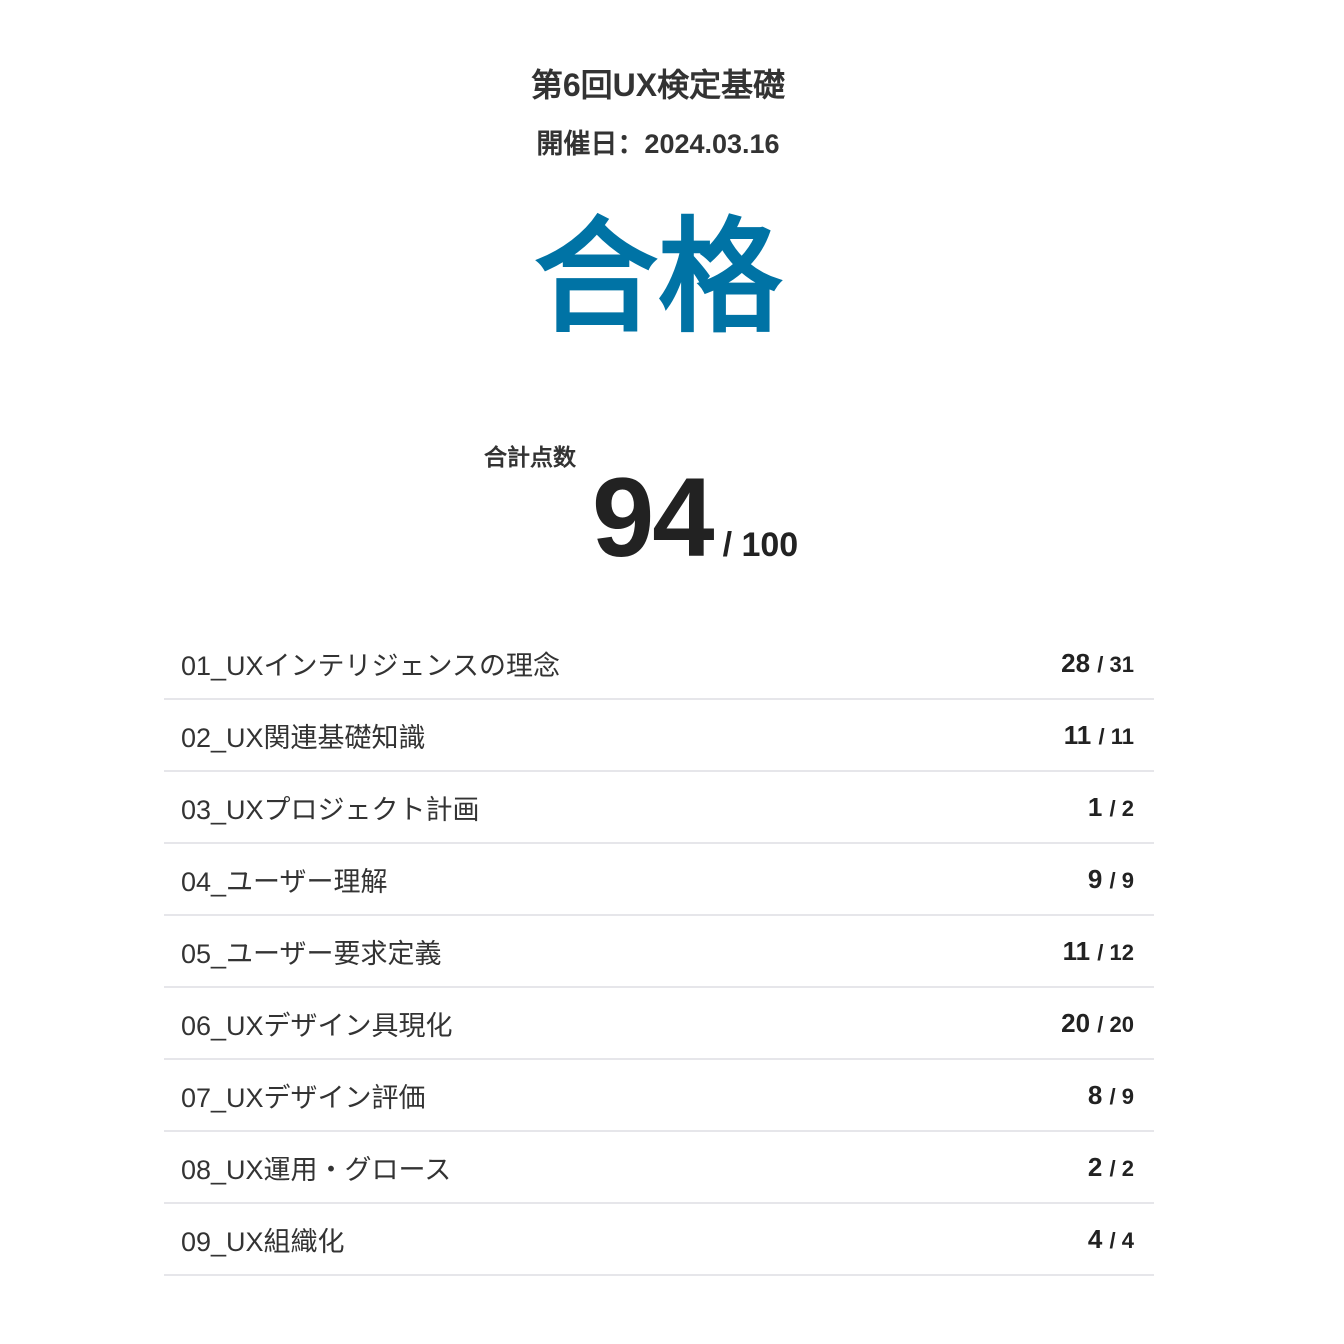  I want to click on category-row: 03_UXプロジェクト計画 1 / 2, so click(659, 808).